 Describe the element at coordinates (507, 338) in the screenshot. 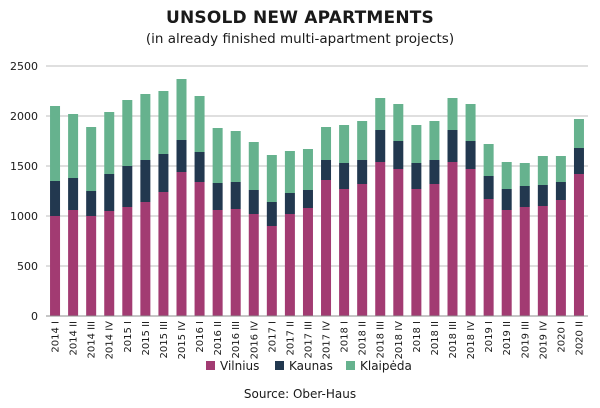

I see `x-tick-label: 2019 II` at that location.